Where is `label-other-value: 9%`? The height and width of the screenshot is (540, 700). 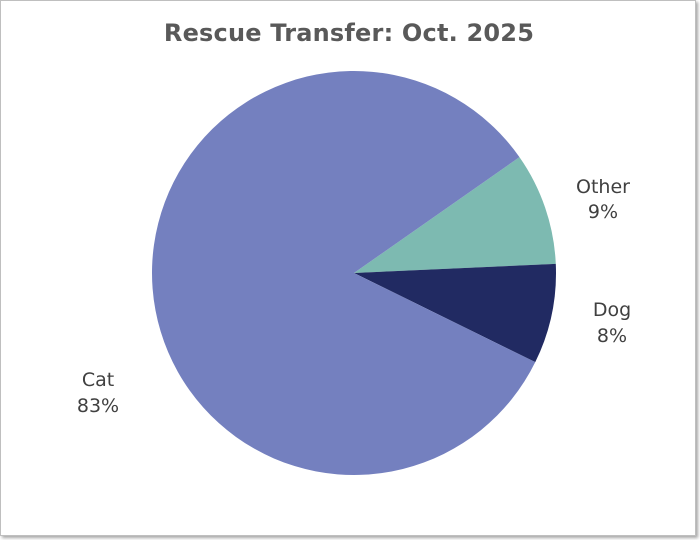 label-other-value: 9% is located at coordinates (603, 212).